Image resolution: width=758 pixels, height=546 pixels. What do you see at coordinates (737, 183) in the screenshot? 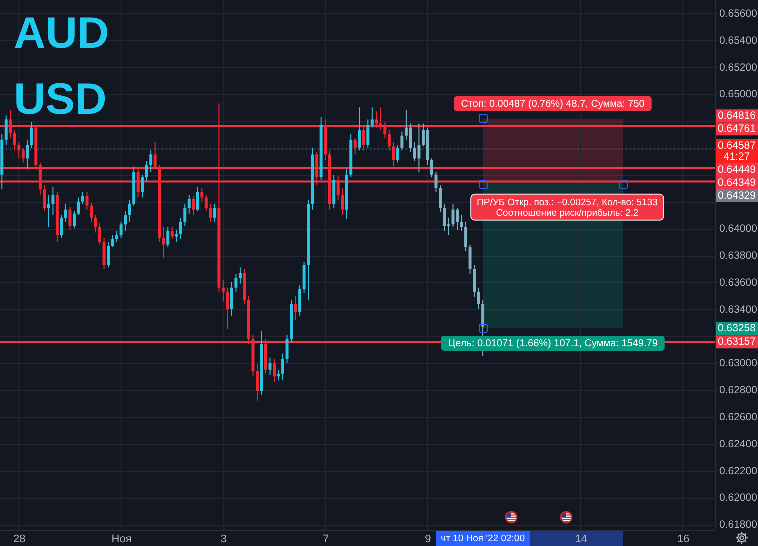
I see `ref-line-label: 0.64349` at bounding box center [737, 183].